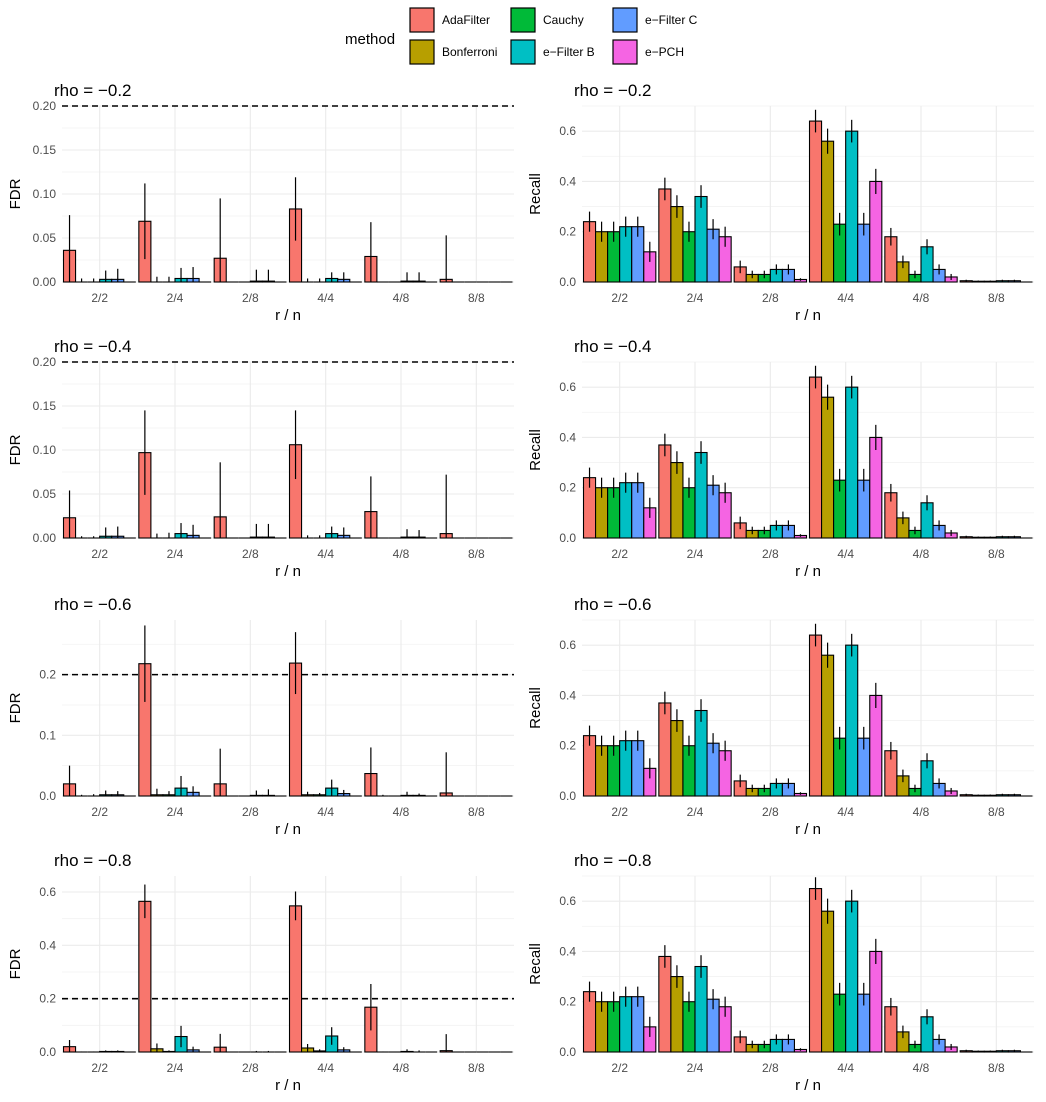 The image size is (1046, 1102). I want to click on legend-label: Bonferroni, so click(469, 52).